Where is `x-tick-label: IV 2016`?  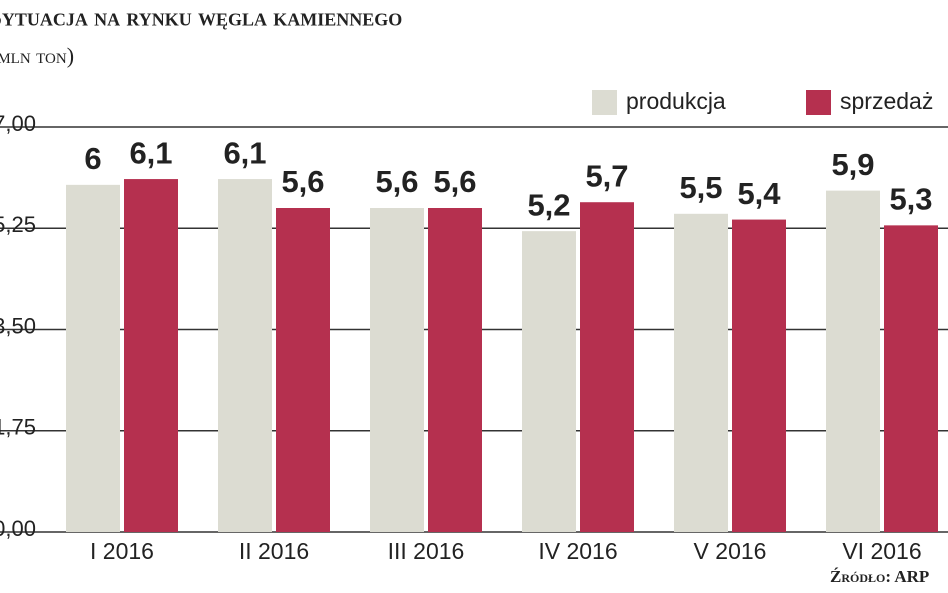 x-tick-label: IV 2016 is located at coordinates (577, 551).